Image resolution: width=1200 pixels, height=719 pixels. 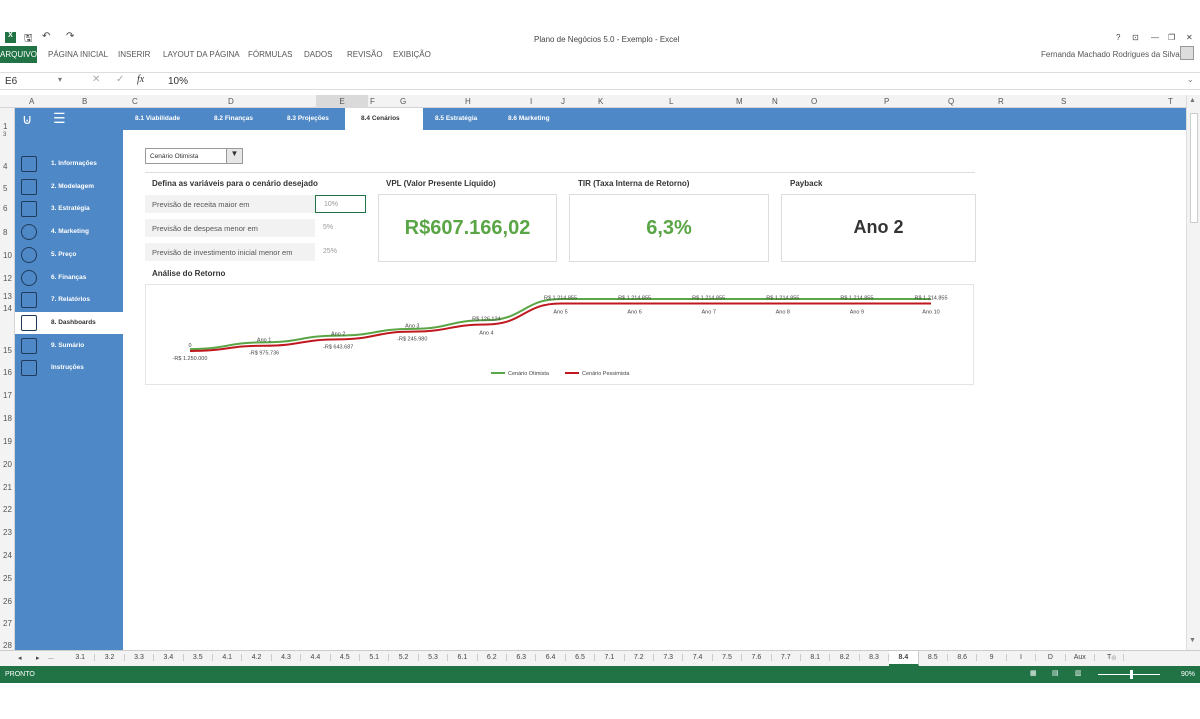 I want to click on user-name: Fernanda Machado Rodrigues da Silva, so click(x=1110, y=54).